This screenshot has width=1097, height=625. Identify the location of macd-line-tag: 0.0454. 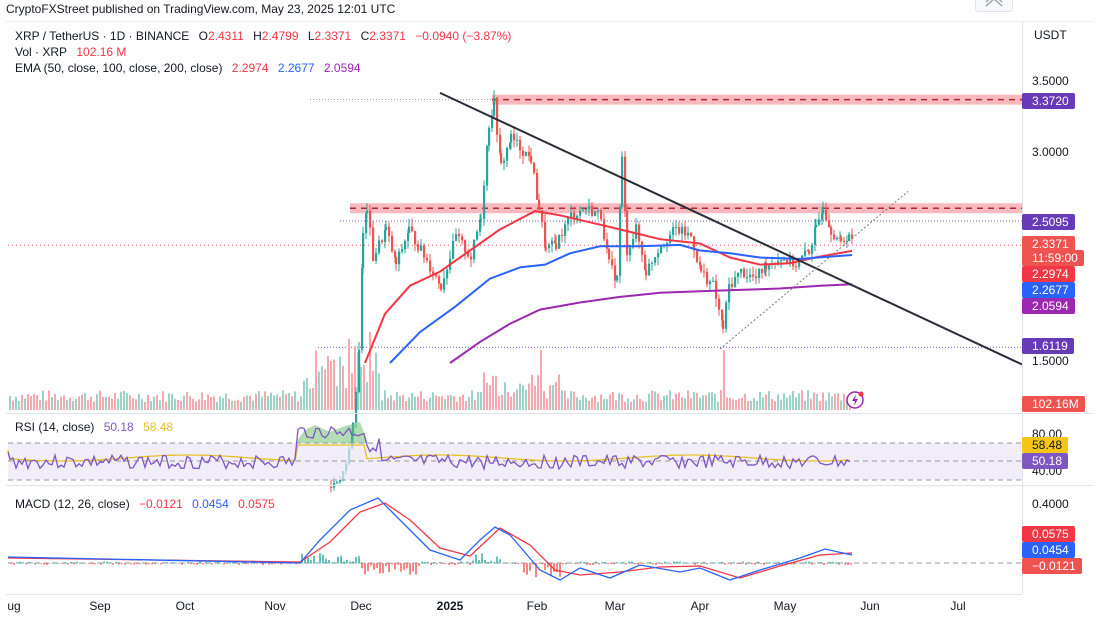
(1048, 550).